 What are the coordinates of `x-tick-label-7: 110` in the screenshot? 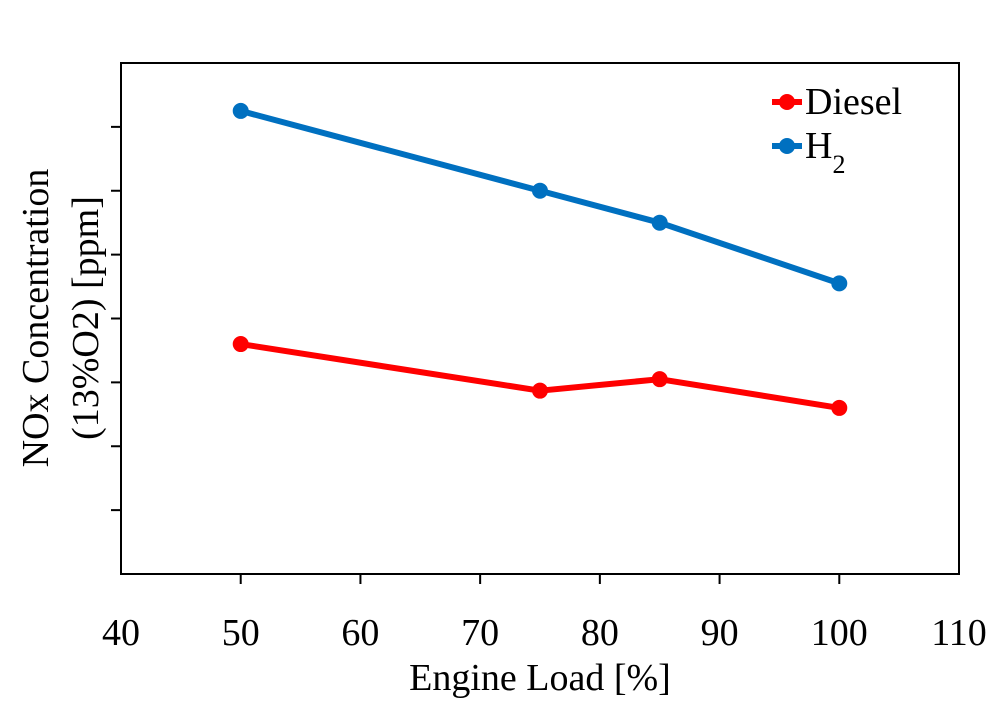 It's located at (959, 633).